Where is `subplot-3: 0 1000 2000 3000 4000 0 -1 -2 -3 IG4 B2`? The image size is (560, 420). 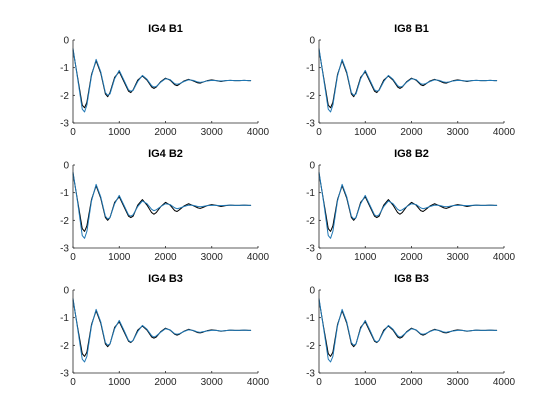
subplot-3: 0 1000 2000 3000 4000 0 -1 -2 -3 IG4 B2 is located at coordinates (164, 205).